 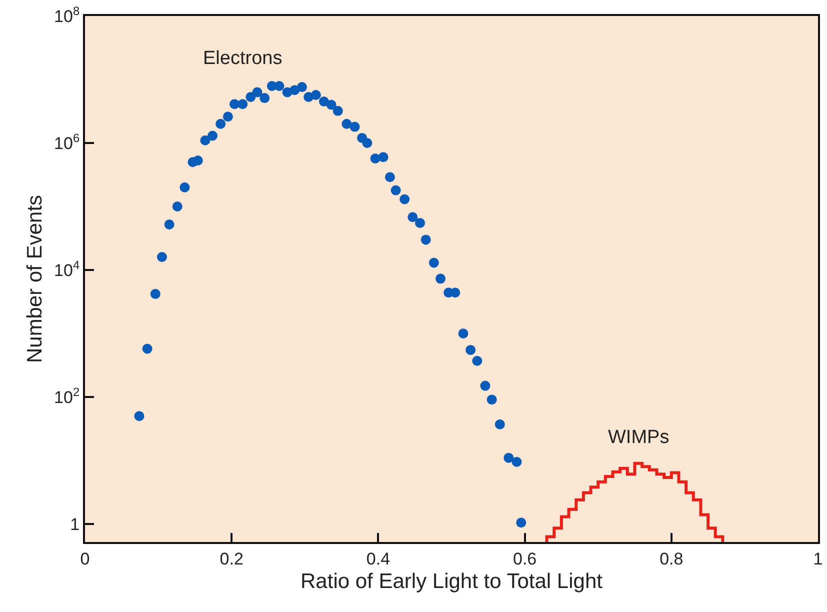 What do you see at coordinates (232, 558) in the screenshot?
I see `x-tick-label: 0.2` at bounding box center [232, 558].